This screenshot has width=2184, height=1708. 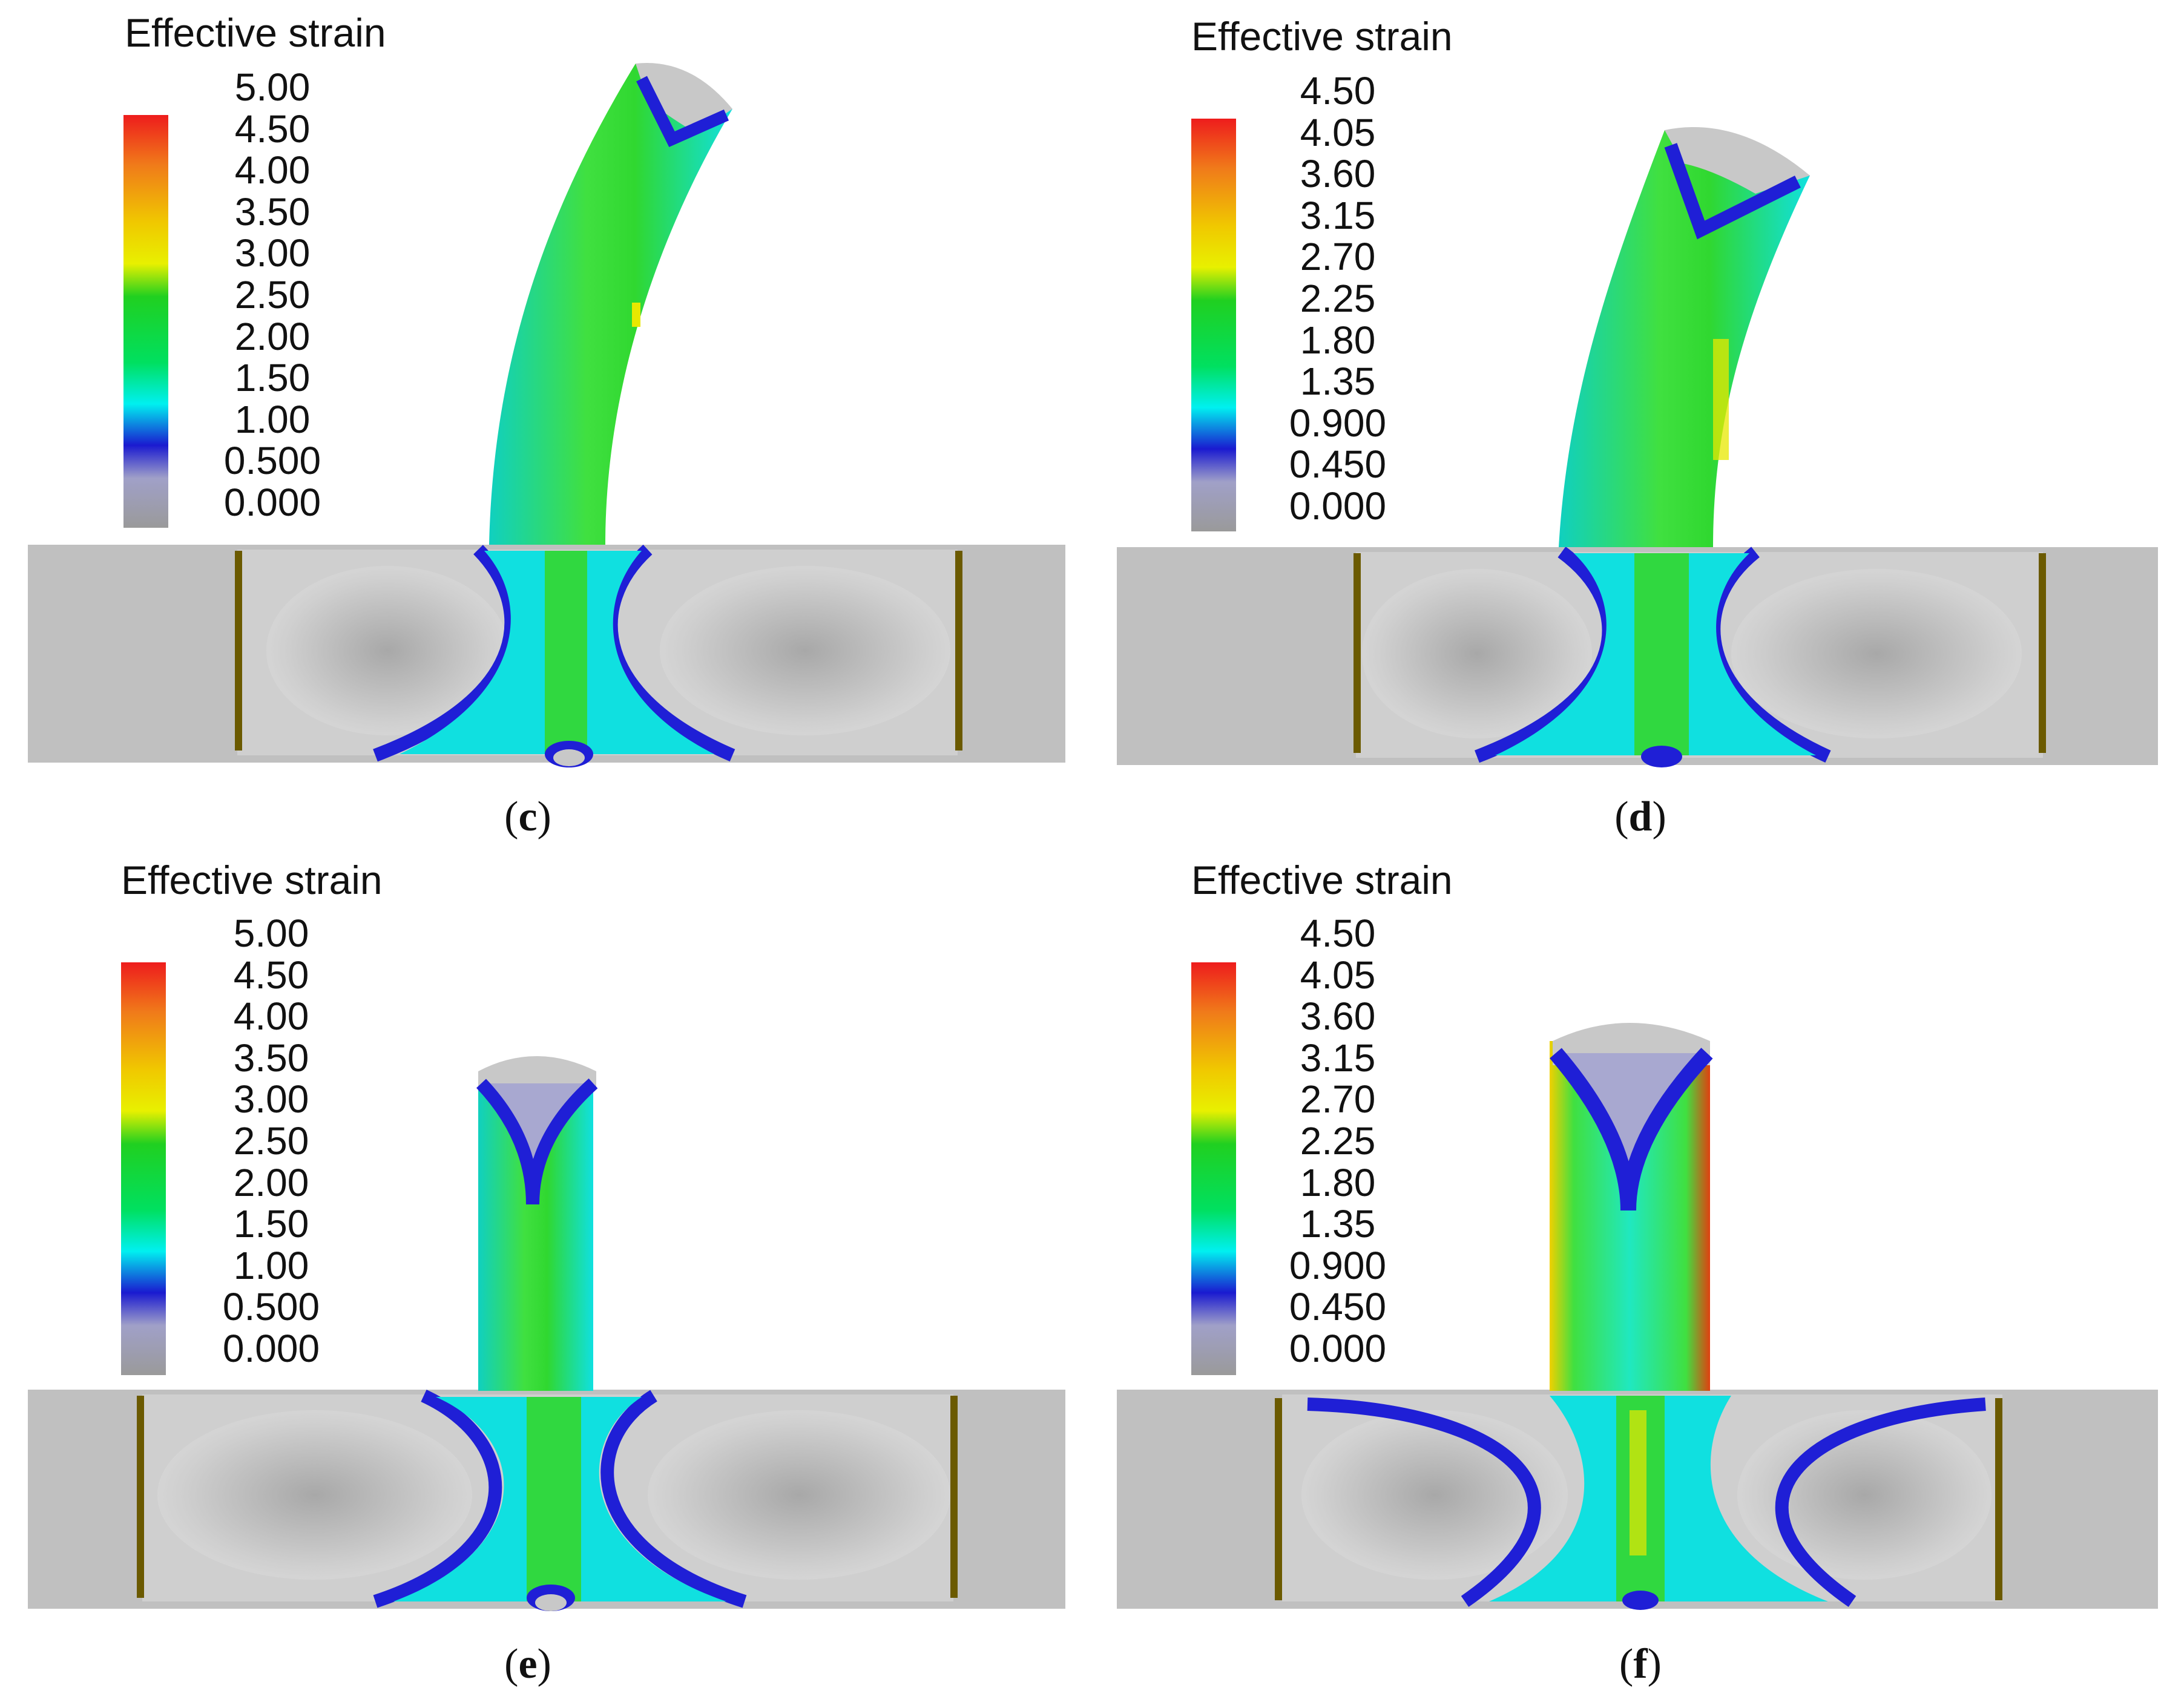 I want to click on caption-letter: f, so click(x=1640, y=1664).